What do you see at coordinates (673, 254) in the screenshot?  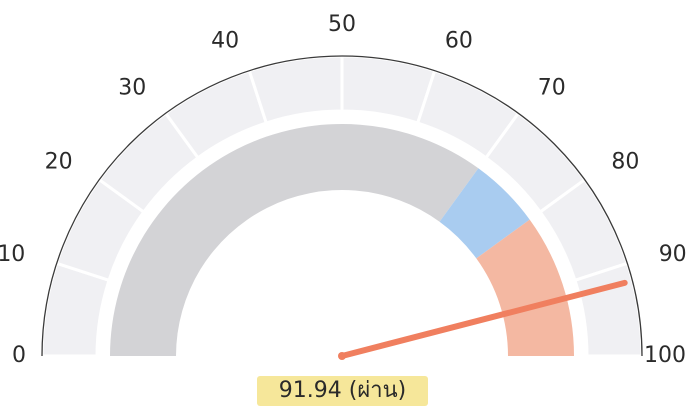 I see `tick-label: 90` at bounding box center [673, 254].